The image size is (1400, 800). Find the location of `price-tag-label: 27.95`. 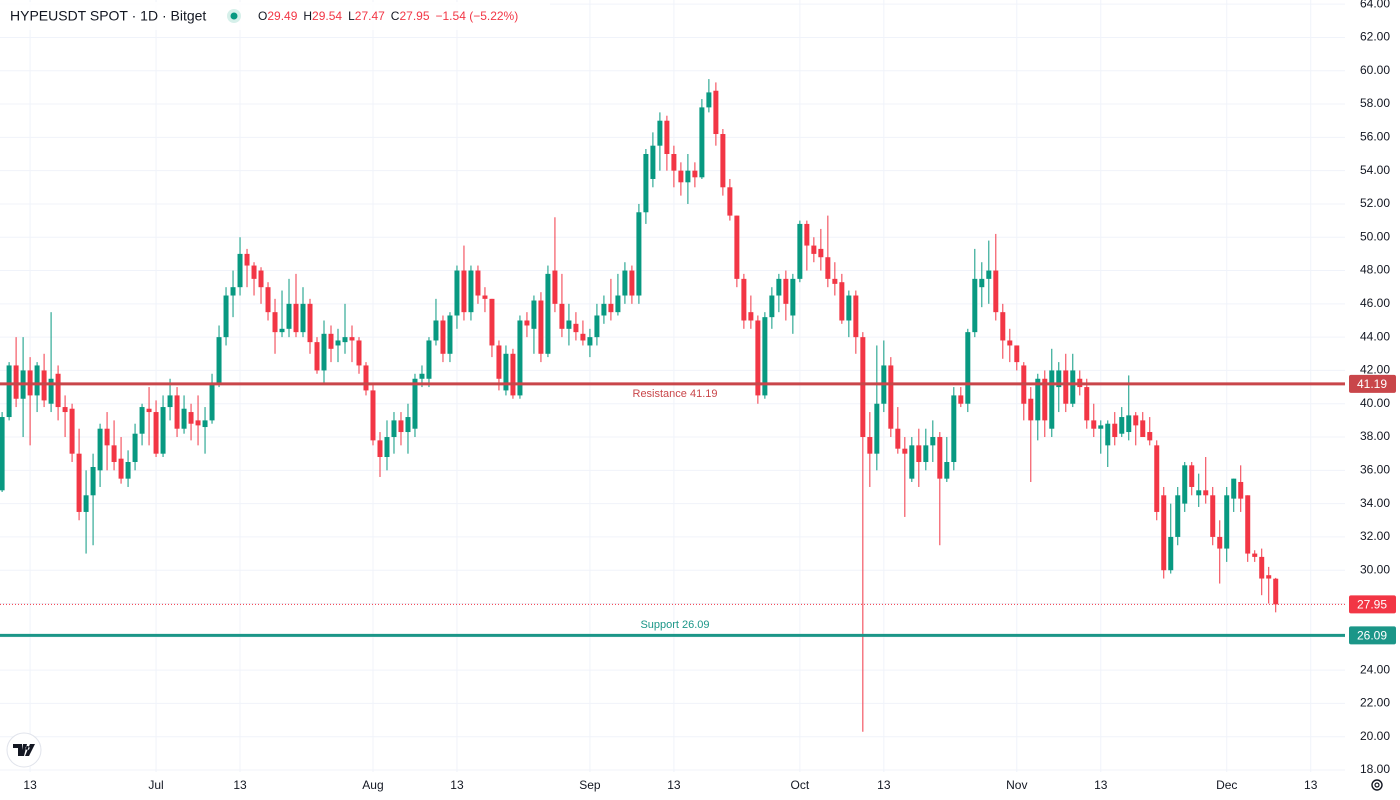

price-tag-label: 27.95 is located at coordinates (1372, 605).